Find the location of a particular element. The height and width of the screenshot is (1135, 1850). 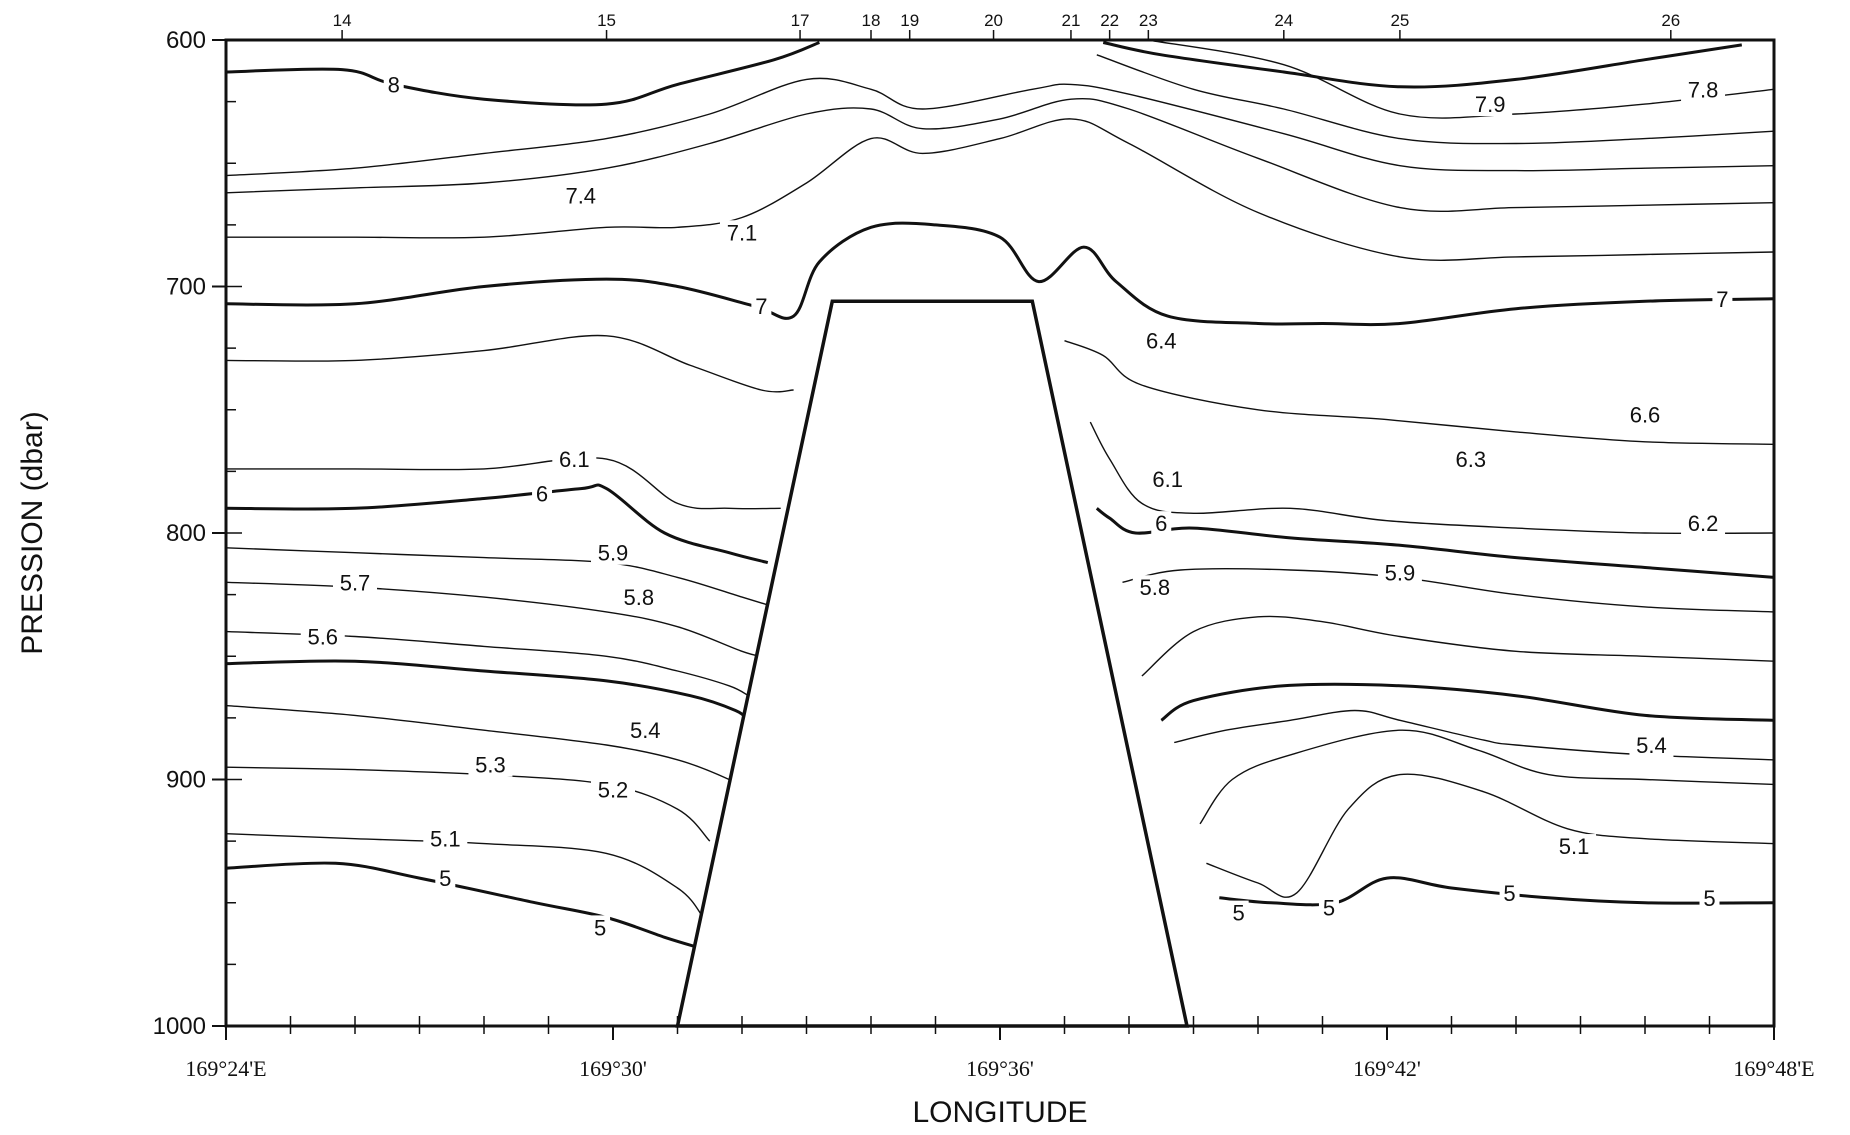

contour-label-text: 7.9 is located at coordinates (1490, 104).